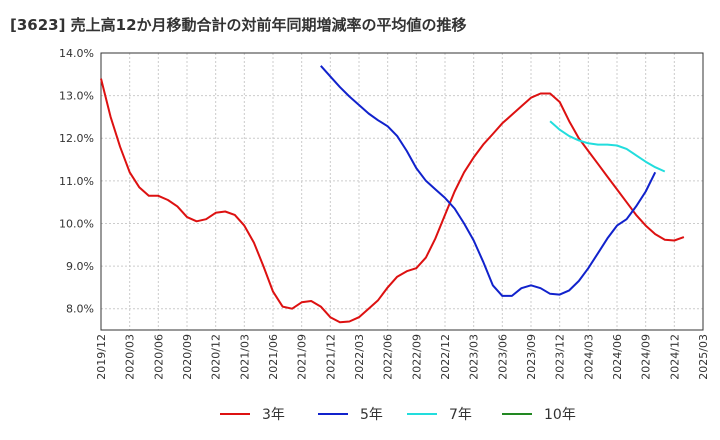 The height and width of the screenshot is (440, 720). What do you see at coordinates (371, 415) in the screenshot?
I see `legend-label-1: 5年` at bounding box center [371, 415].